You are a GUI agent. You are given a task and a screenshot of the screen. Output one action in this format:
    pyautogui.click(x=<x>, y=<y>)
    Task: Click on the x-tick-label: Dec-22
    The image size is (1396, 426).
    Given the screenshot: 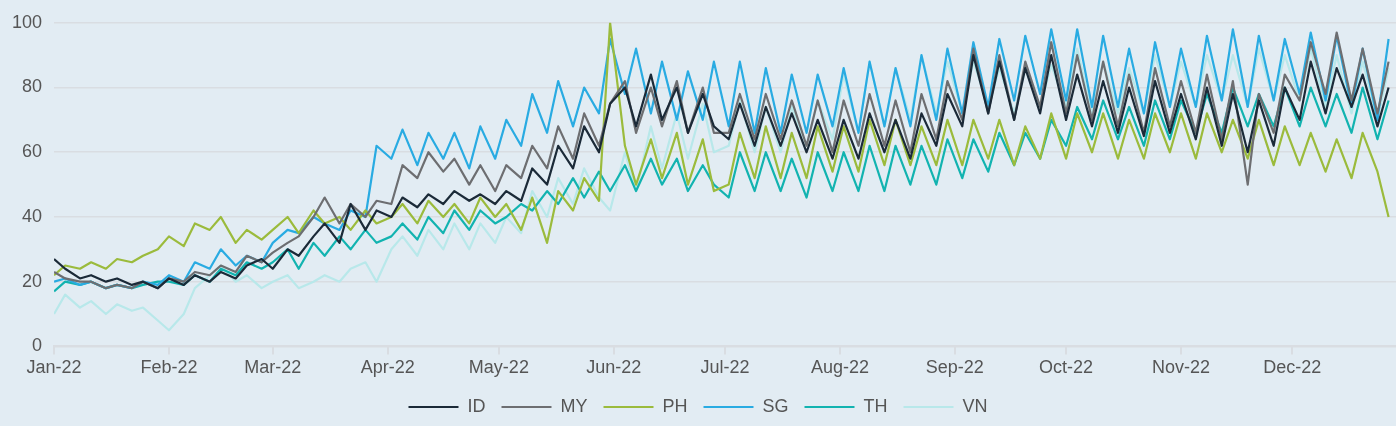 What is the action you would take?
    pyautogui.click(x=1292, y=367)
    